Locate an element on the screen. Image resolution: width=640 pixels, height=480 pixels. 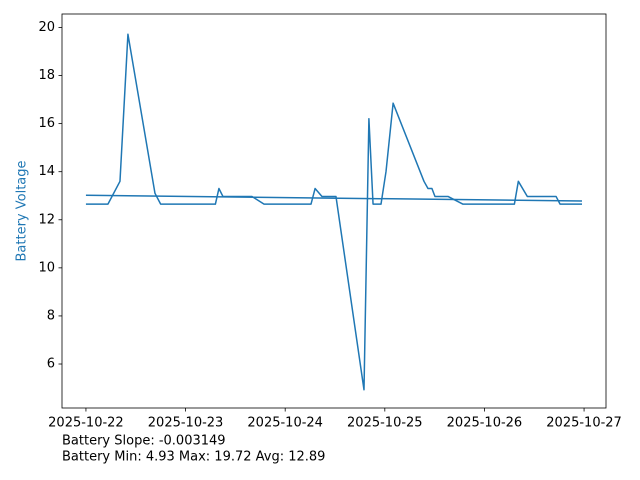
footer-text: Battery Slope: -0.003149 is located at coordinates (144, 441).